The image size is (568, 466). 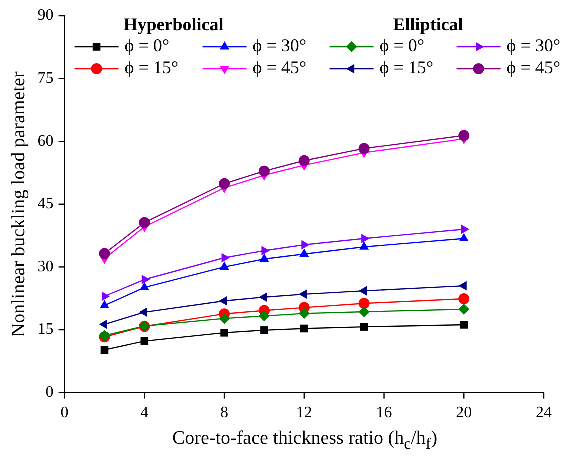 What do you see at coordinates (46, 141) in the screenshot?
I see `y-tick-label: 60` at bounding box center [46, 141].